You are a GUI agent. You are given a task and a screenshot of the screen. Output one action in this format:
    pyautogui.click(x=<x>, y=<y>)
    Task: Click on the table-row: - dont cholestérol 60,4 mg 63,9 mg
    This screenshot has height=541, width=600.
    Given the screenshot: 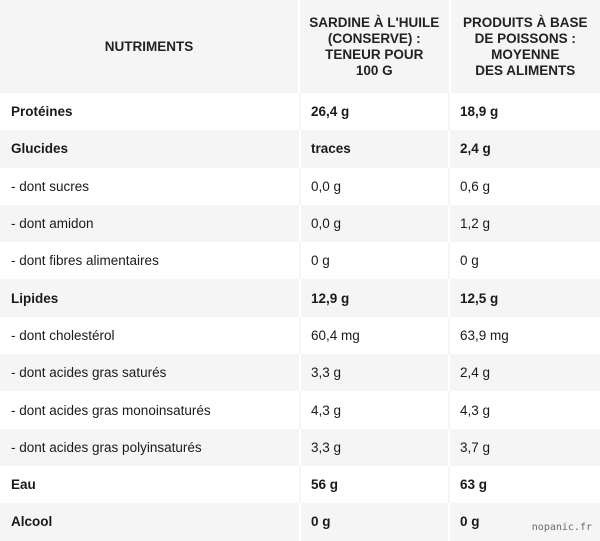 What is the action you would take?
    pyautogui.click(x=300, y=335)
    